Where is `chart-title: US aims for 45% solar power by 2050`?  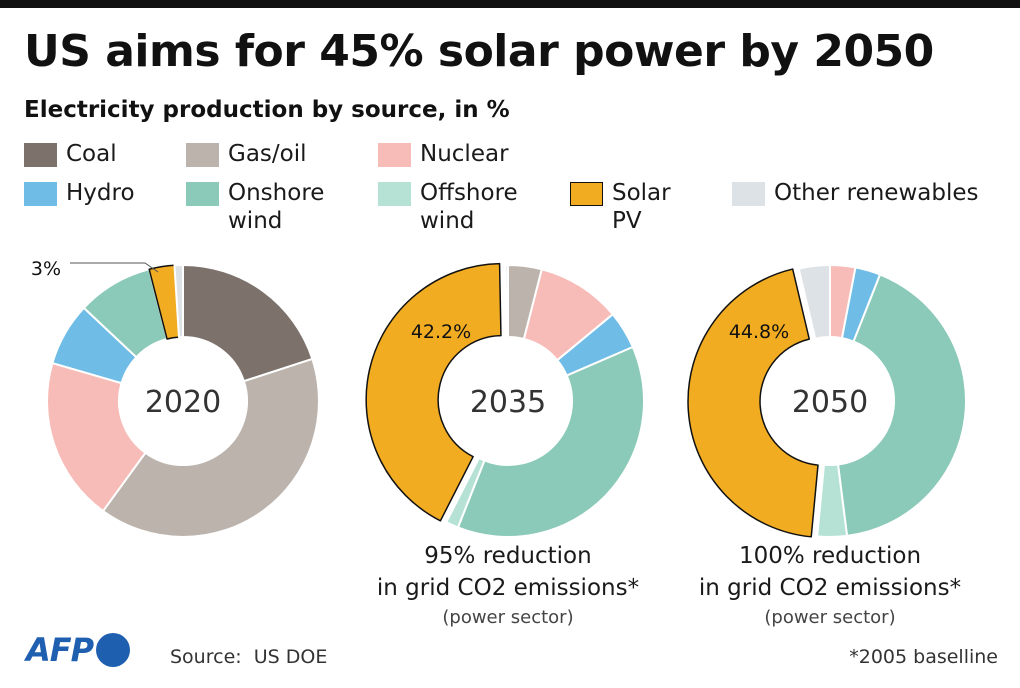 chart-title: US aims for 45% solar power by 2050 is located at coordinates (479, 51).